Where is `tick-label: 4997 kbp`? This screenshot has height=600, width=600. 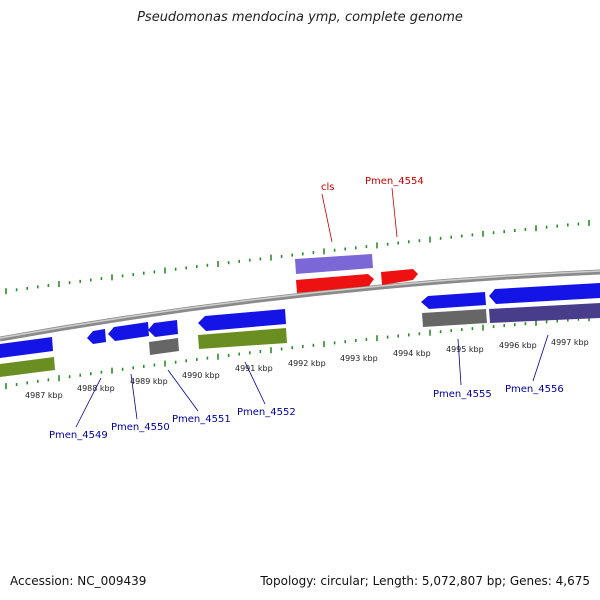
tick-label: 4997 kbp is located at coordinates (570, 342).